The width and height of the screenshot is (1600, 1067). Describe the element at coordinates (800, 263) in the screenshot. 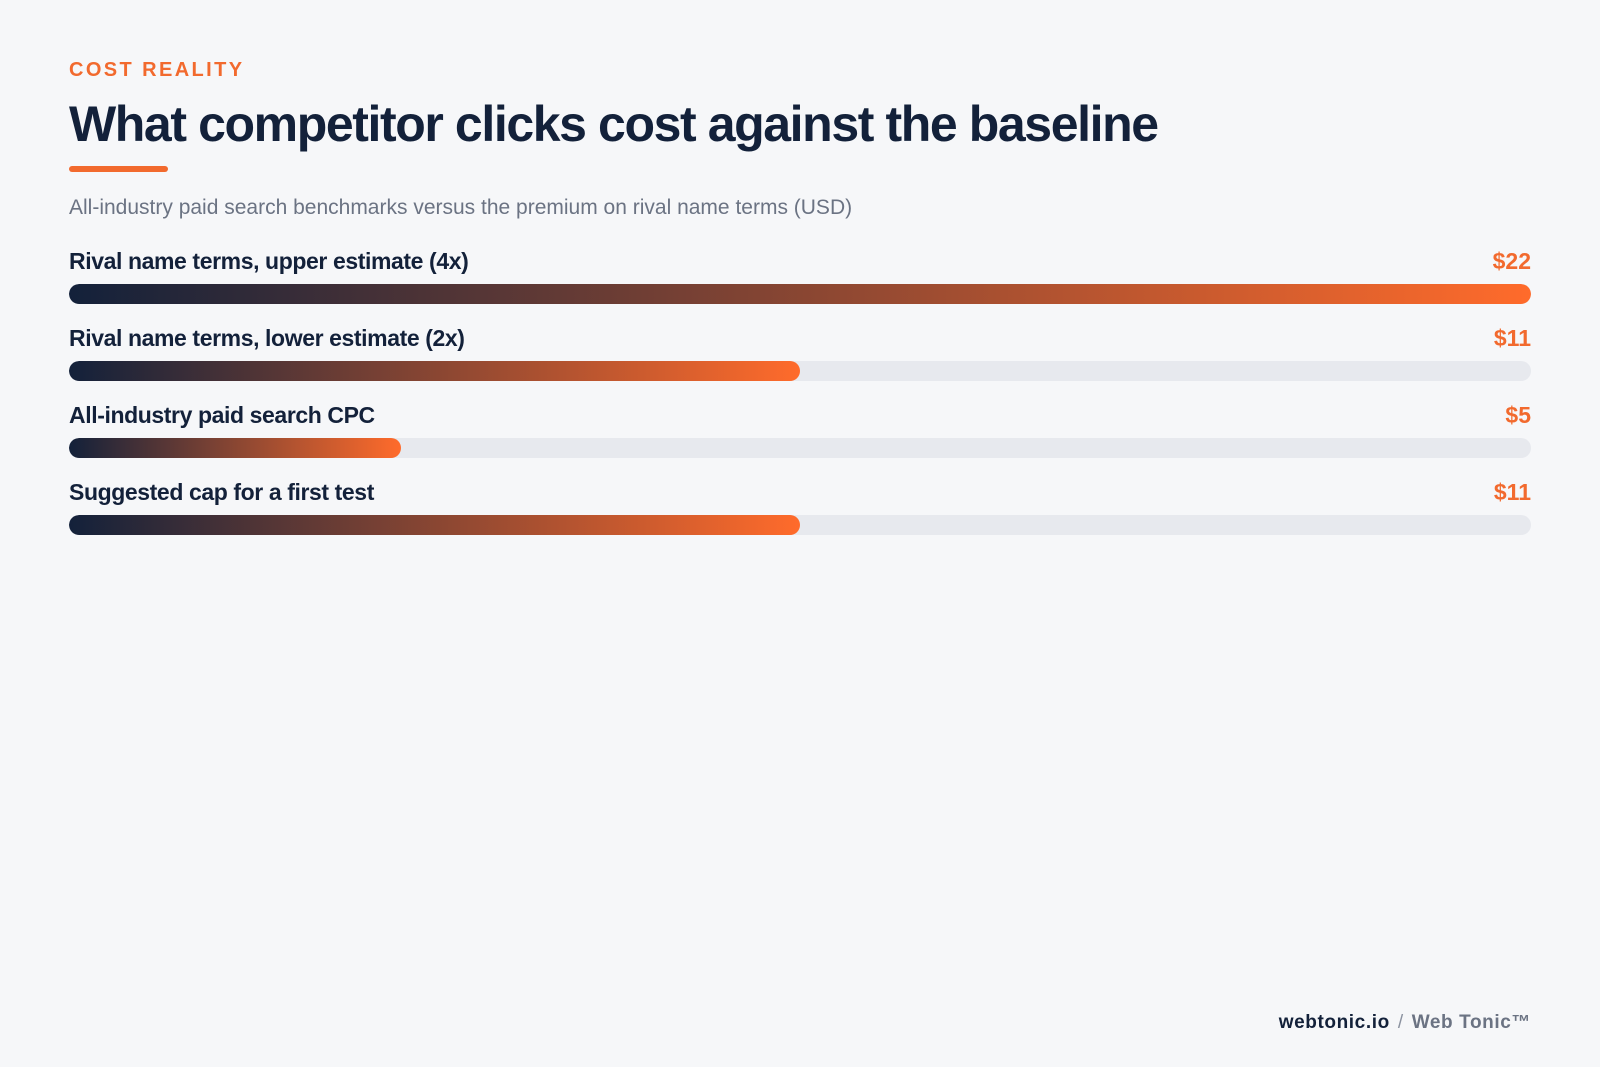

I see `bar-row-header: Rival name terms, upper estimate (4x) $22` at that location.